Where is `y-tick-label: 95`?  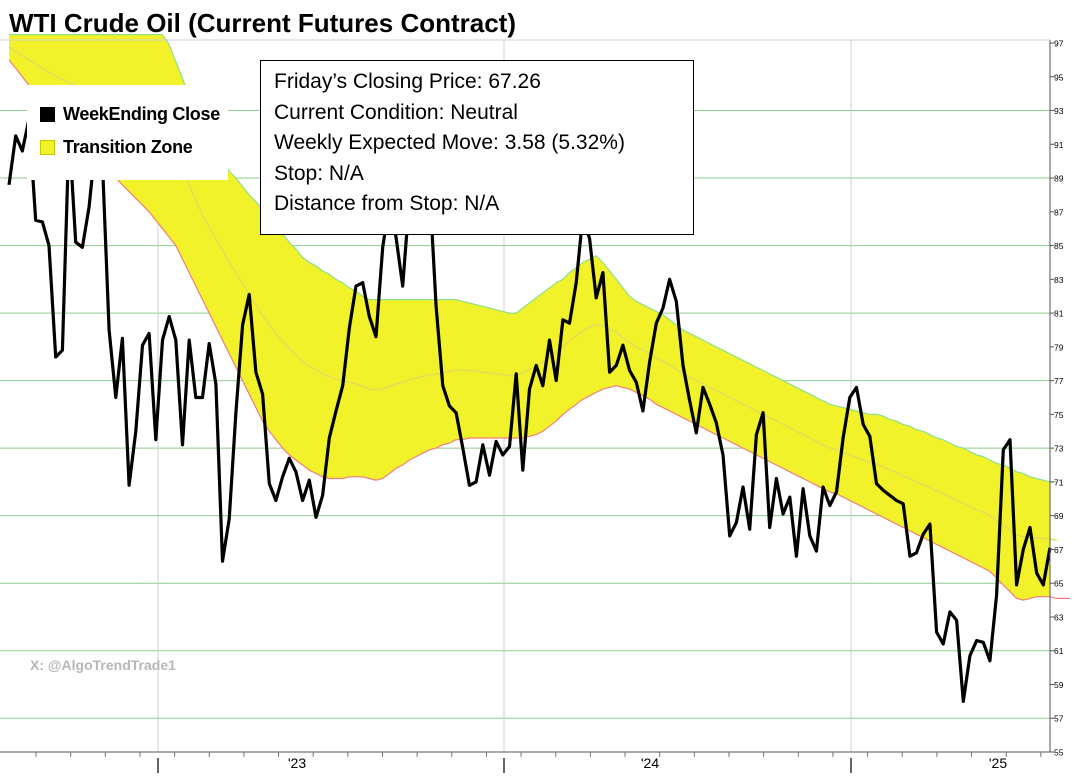
y-tick-label: 95 is located at coordinates (1059, 77).